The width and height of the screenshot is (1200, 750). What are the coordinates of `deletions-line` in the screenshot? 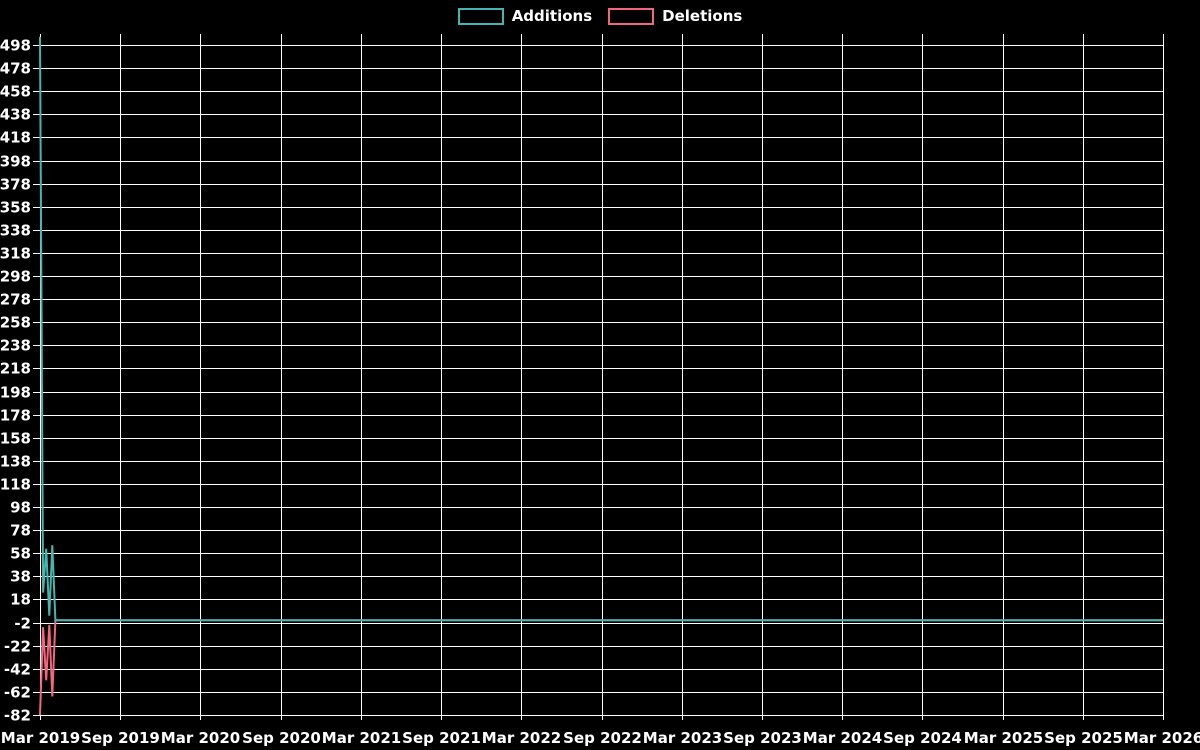 It's located at (601, 667).